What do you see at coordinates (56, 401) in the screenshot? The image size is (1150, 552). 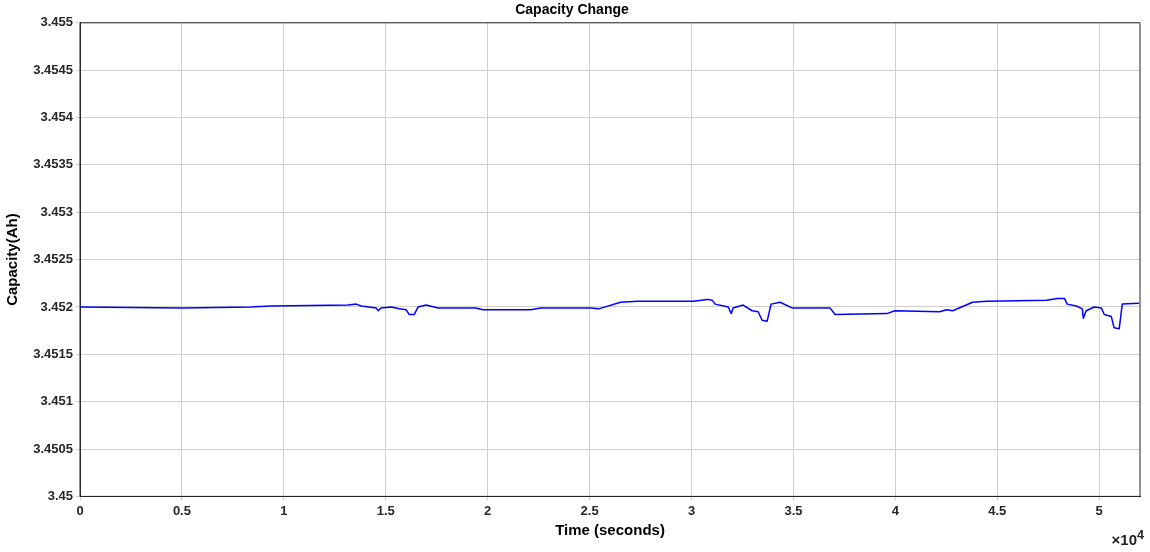 I see `y-tick-label: 3.451` at bounding box center [56, 401].